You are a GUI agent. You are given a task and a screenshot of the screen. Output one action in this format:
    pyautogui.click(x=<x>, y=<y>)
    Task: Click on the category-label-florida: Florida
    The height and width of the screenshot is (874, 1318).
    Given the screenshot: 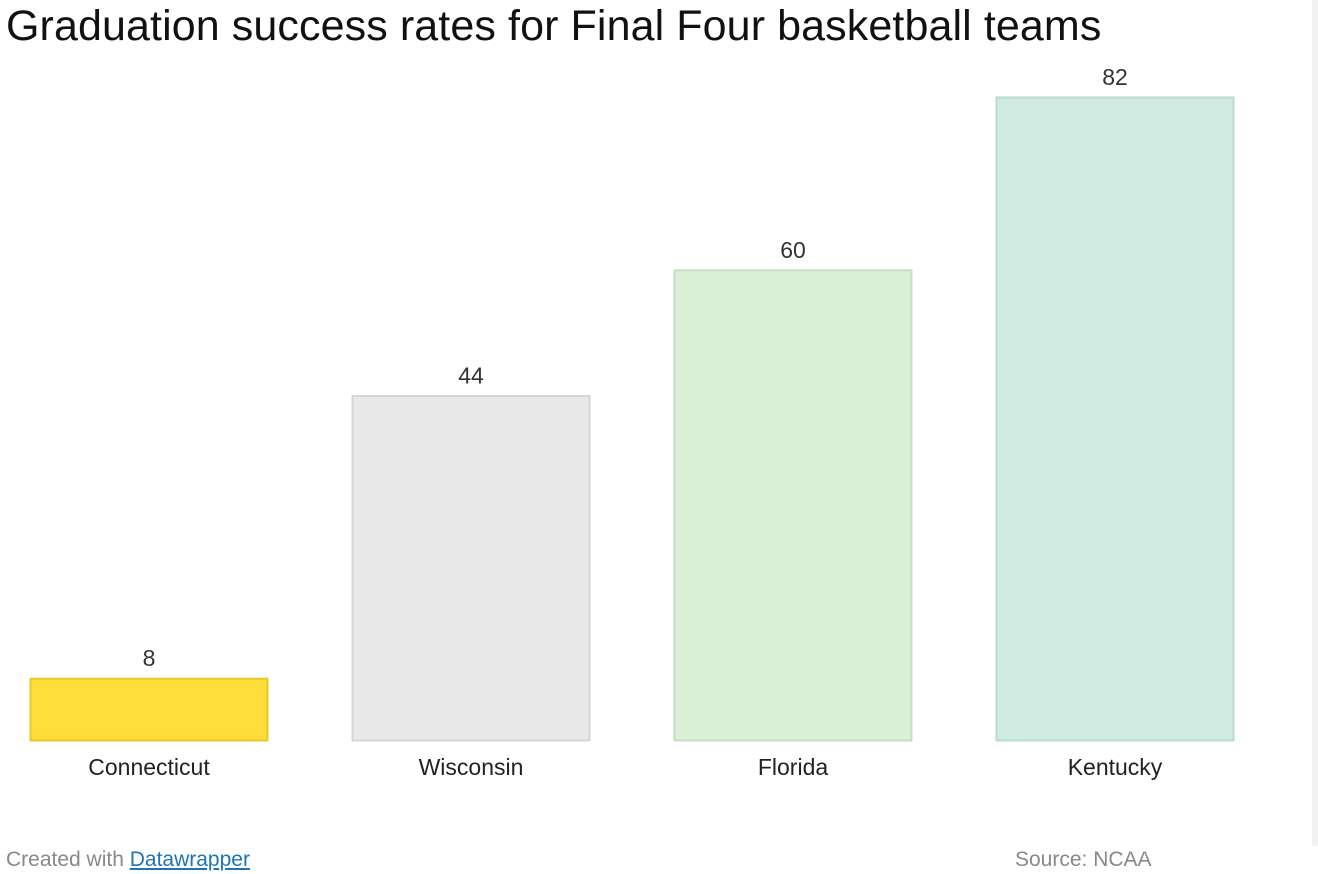 What is the action you would take?
    pyautogui.click(x=793, y=767)
    